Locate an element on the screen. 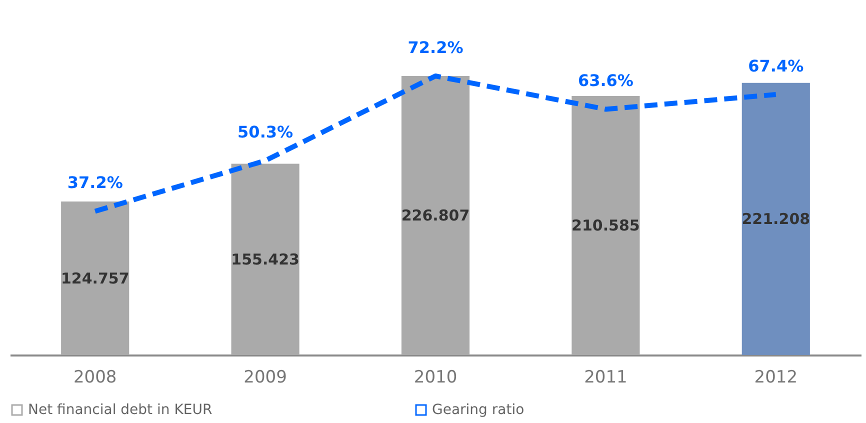 The image size is (866, 423). legend-label: Gearing ratio is located at coordinates (478, 410).